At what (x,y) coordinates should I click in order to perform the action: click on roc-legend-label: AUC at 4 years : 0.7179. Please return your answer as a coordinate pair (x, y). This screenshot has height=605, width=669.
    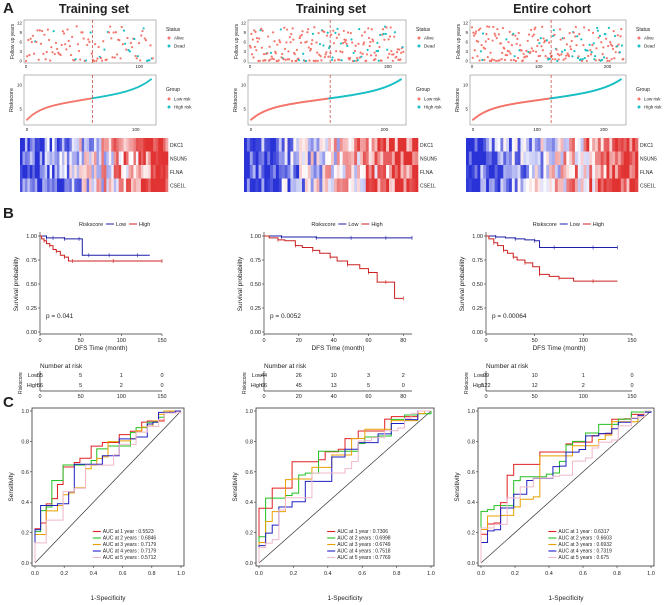
    Looking at the image, I should click on (130, 552).